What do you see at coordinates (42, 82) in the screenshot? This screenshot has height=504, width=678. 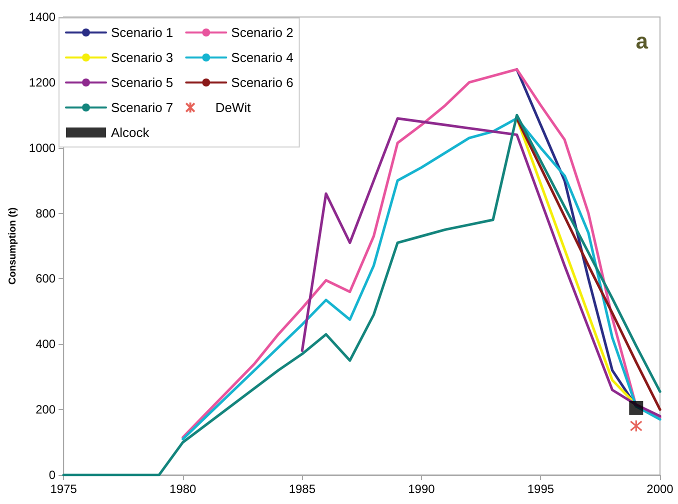 I see `y-tick-label: 1200` at bounding box center [42, 82].